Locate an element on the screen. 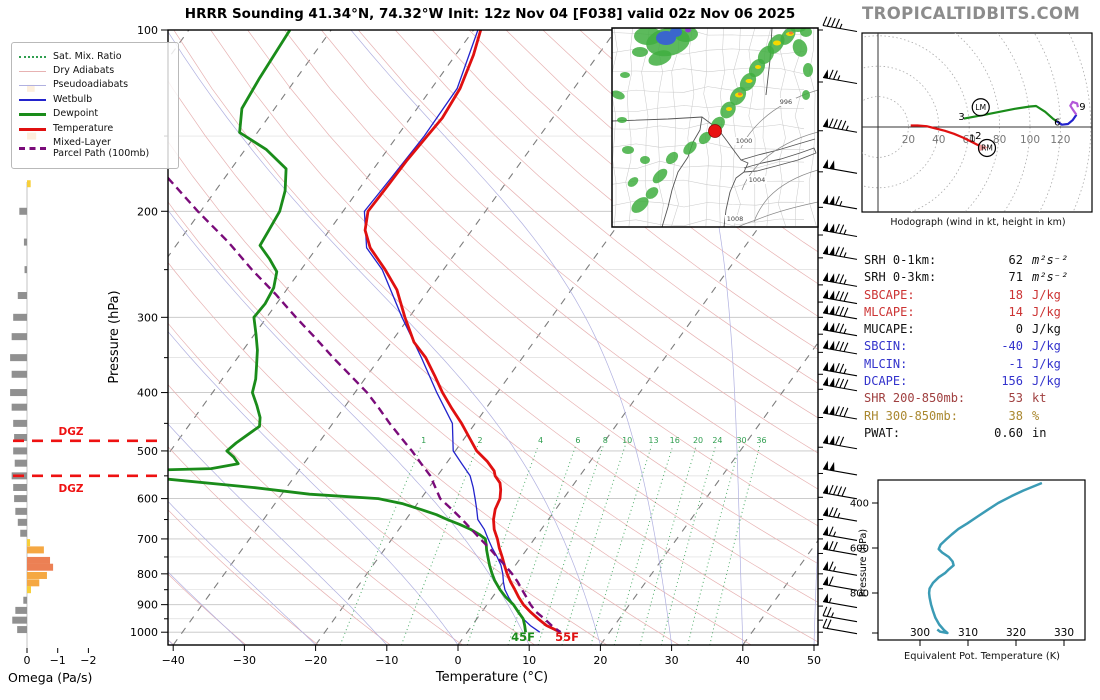 Image resolution: width=1100 pixels, height=700 pixels. hodograph-trace-0-3km is located at coordinates (946, 136).